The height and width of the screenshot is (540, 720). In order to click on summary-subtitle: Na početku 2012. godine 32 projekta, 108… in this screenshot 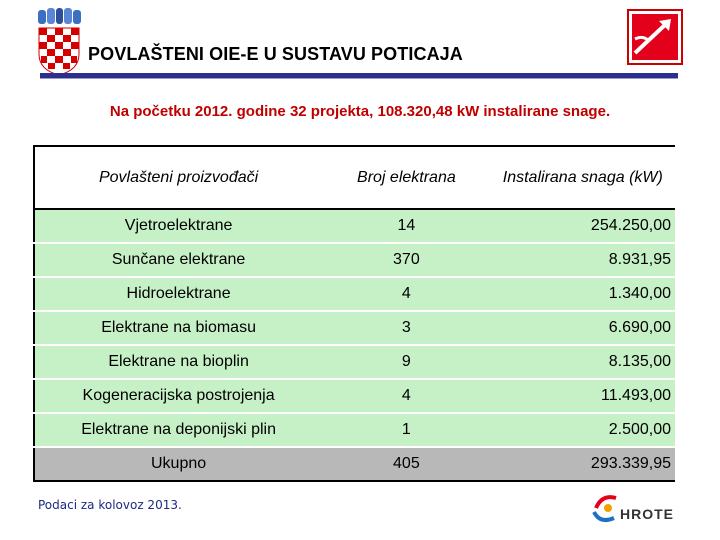, I will do `click(360, 111)`.